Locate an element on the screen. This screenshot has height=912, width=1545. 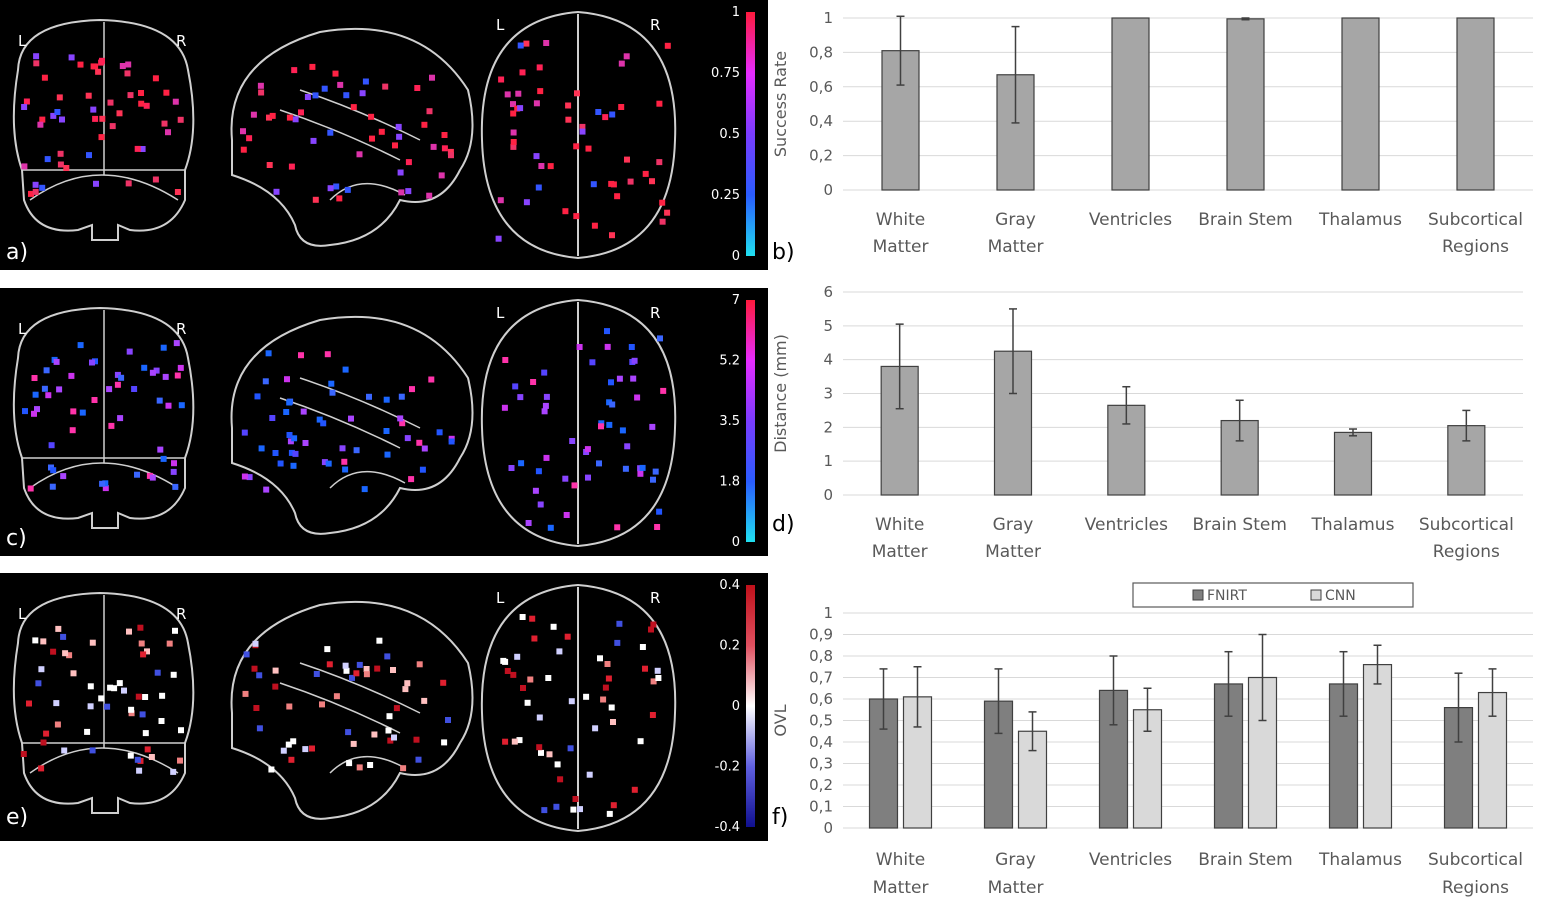
y-tick-label: 0,8 is located at coordinates (821, 656).